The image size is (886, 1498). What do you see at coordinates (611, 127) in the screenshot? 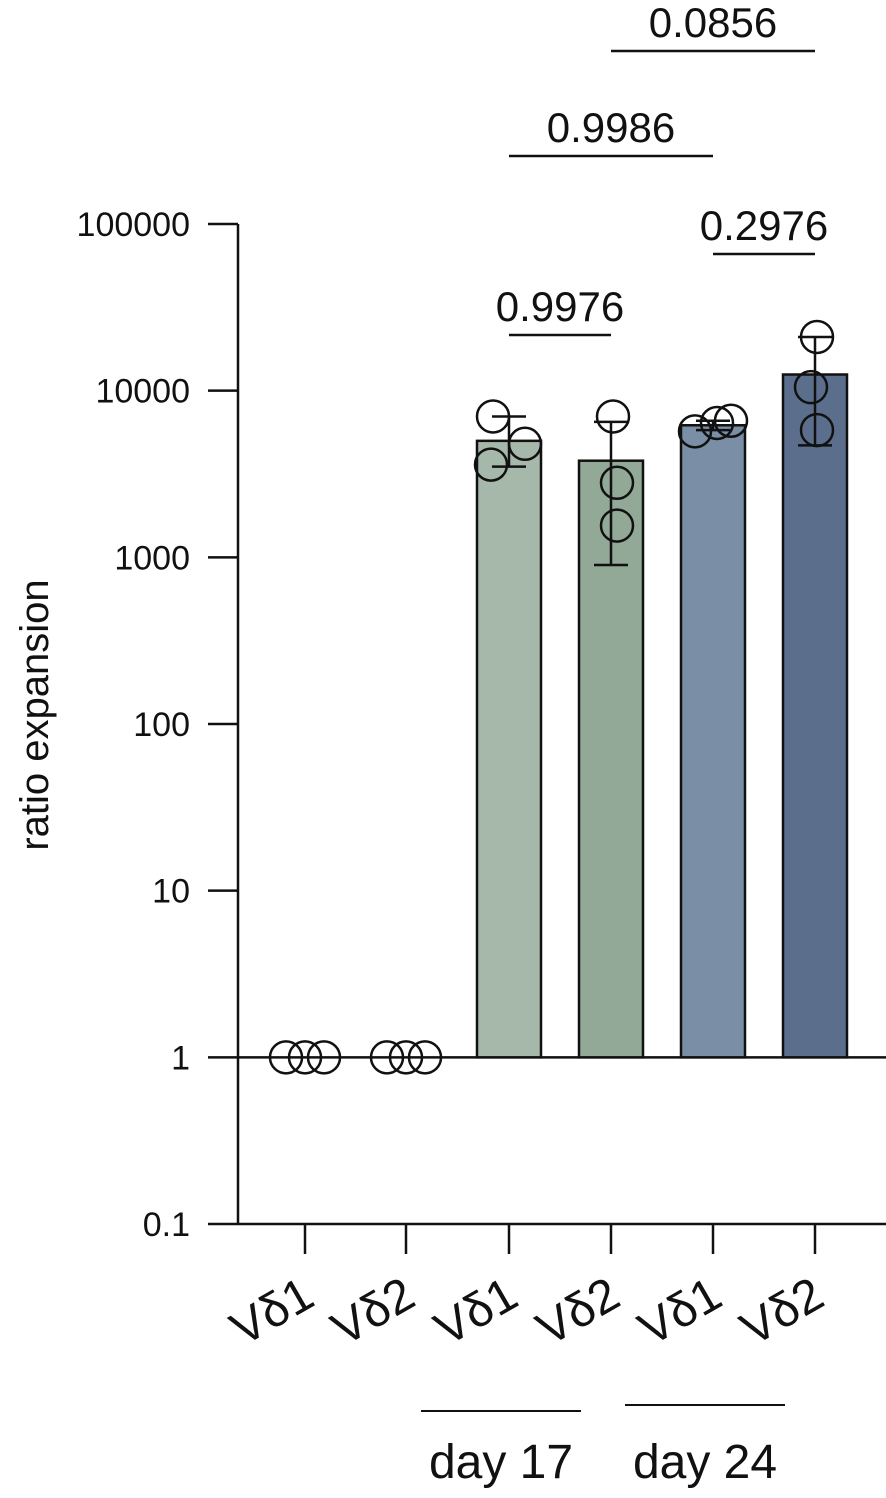
I see `p-value-label-3: 0.9986` at bounding box center [611, 127].